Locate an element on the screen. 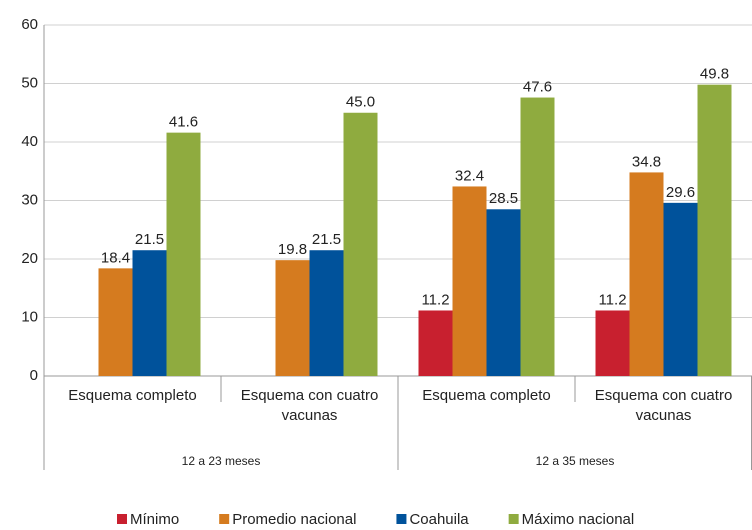 The image size is (752, 530). value-label: 34.8 is located at coordinates (646, 161).